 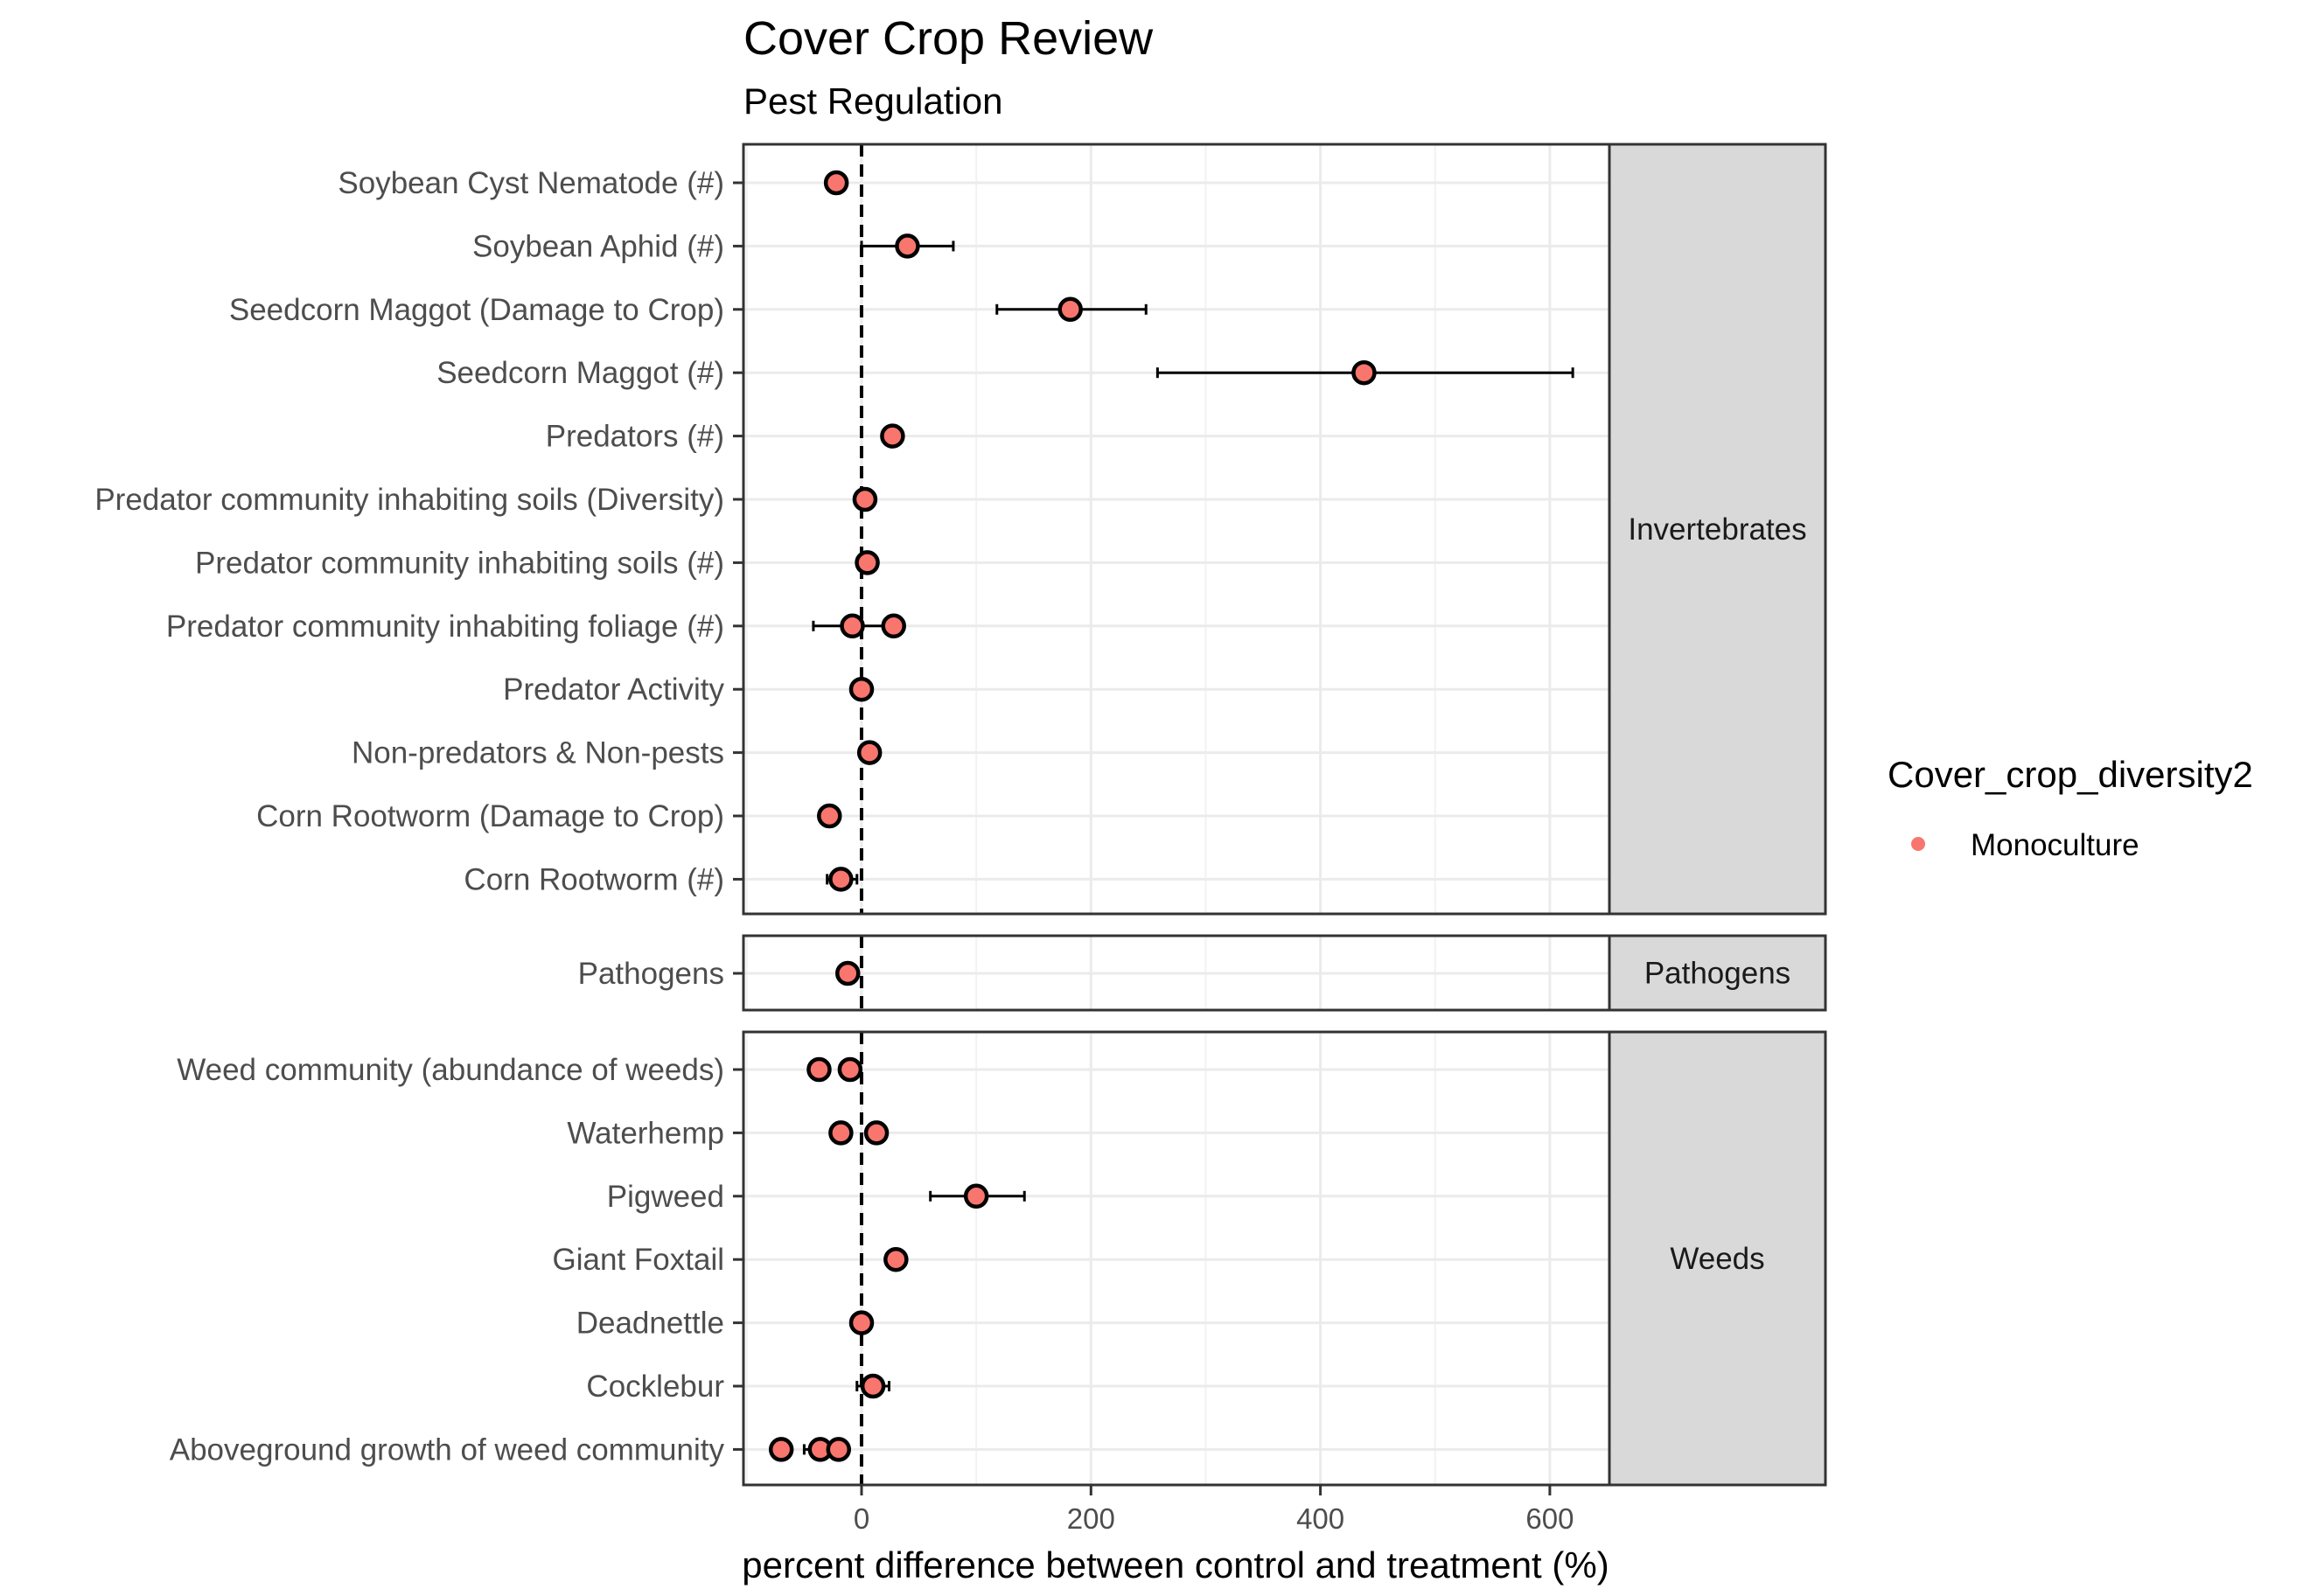 What do you see at coordinates (451, 1070) in the screenshot?
I see `y-tick-label: Weed community (abundance of weeds)` at bounding box center [451, 1070].